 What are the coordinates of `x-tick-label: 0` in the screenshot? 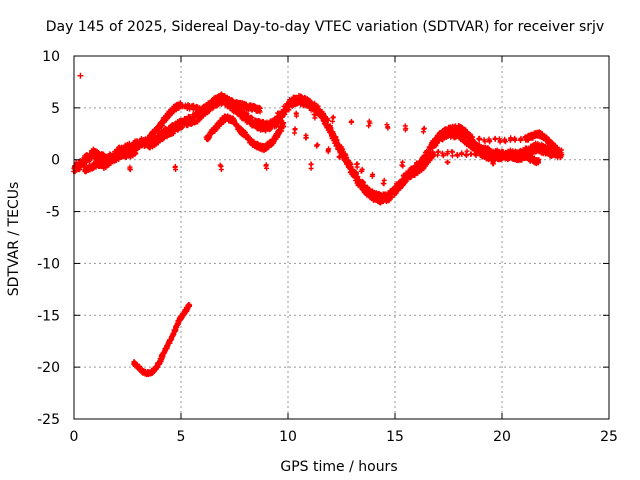 It's located at (74, 437).